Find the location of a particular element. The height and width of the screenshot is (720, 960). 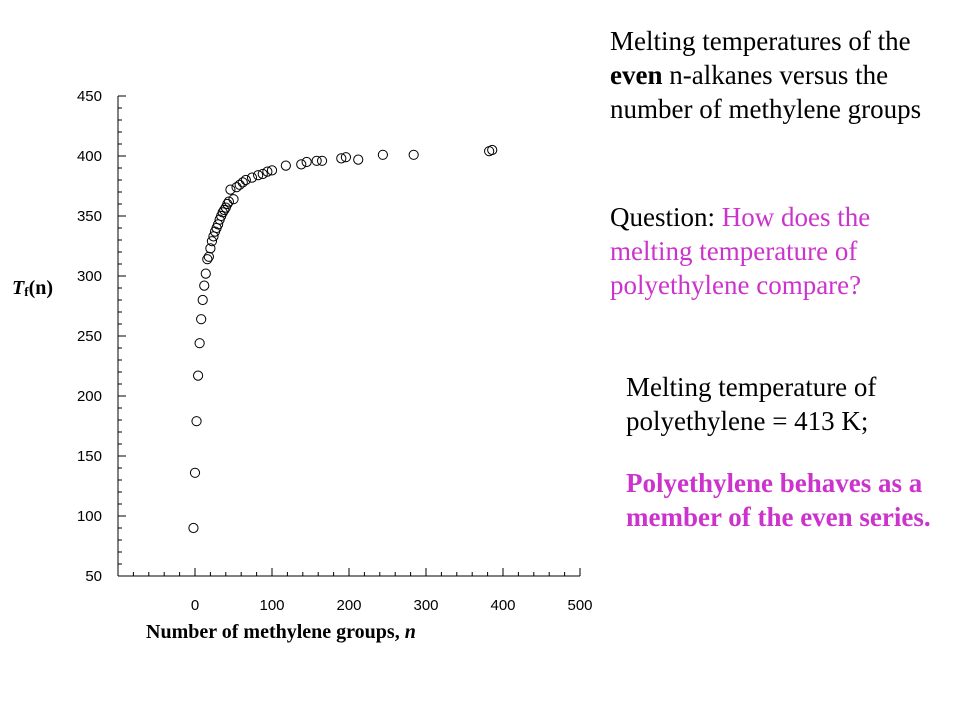

y-tick-label: 450 is located at coordinates (89, 96).